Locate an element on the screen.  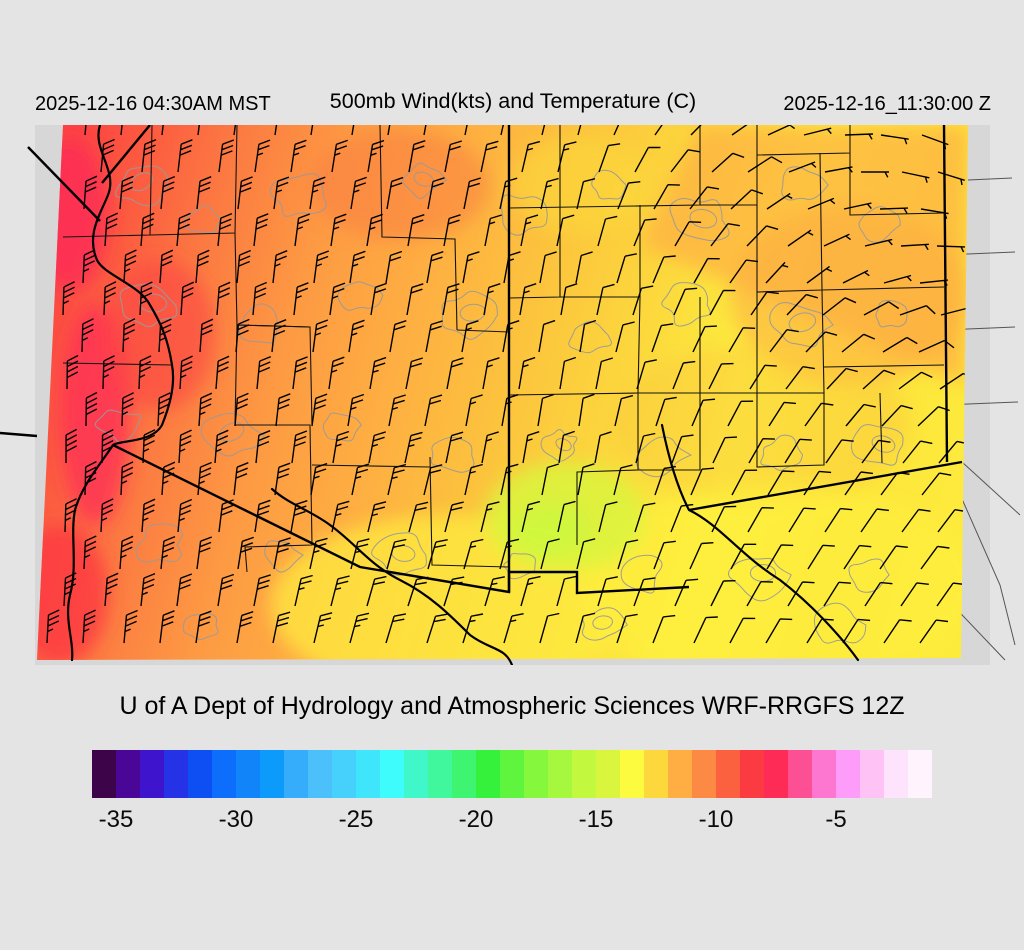
colorbar-tick-label: -25 is located at coordinates (356, 819).